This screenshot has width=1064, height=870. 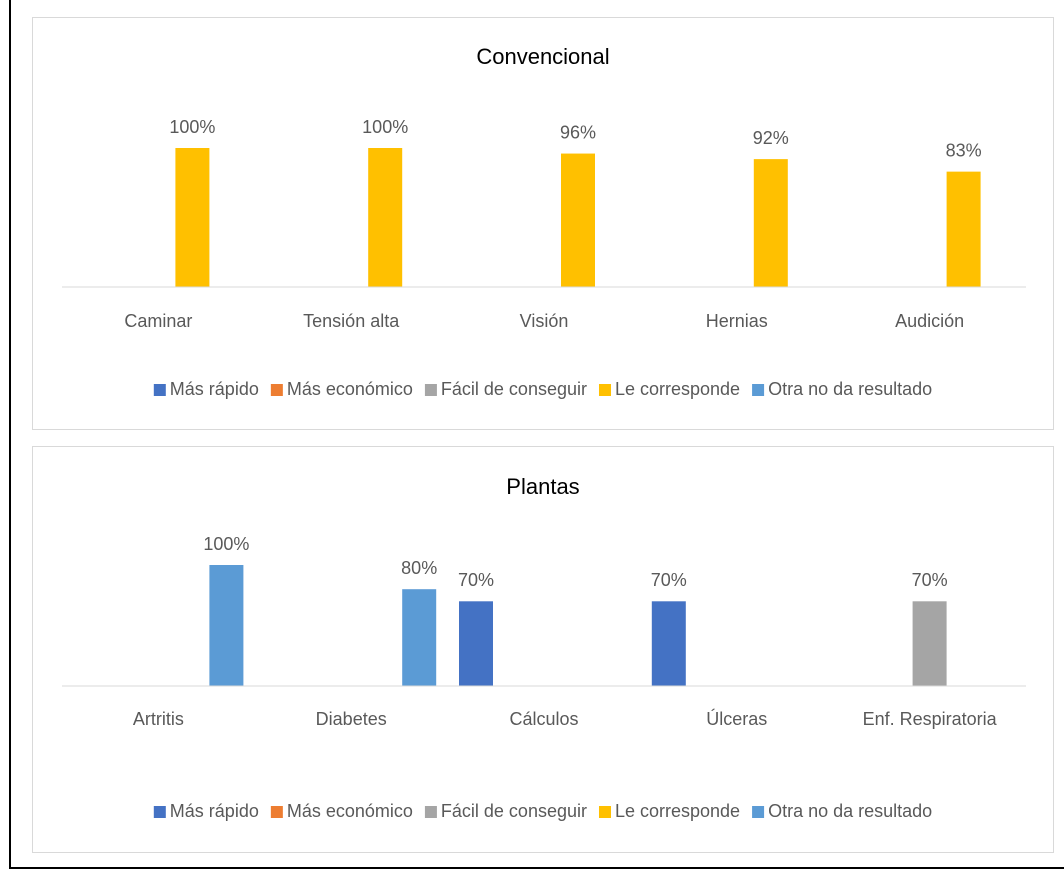 What do you see at coordinates (737, 321) in the screenshot?
I see `x-tick-label: Hernias` at bounding box center [737, 321].